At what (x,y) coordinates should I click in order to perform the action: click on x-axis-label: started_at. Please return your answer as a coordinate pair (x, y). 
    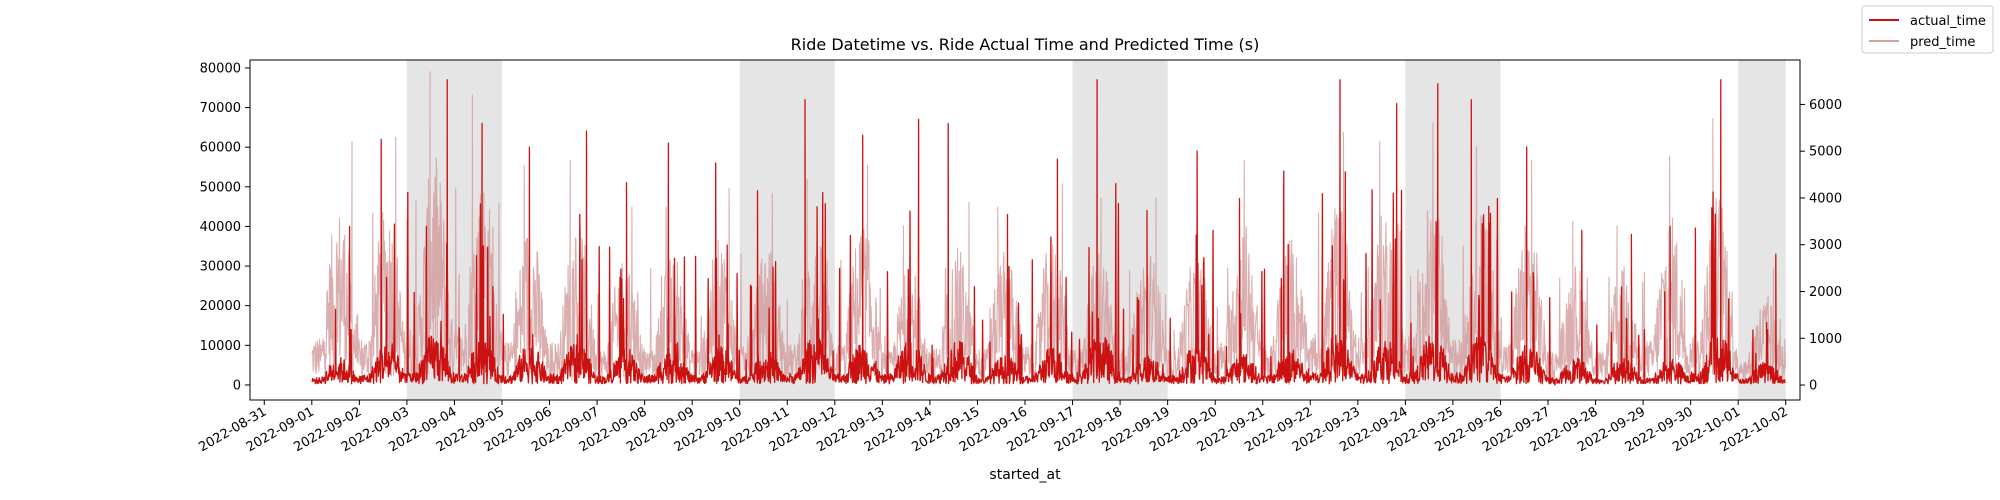
    Looking at the image, I should click on (1025, 475).